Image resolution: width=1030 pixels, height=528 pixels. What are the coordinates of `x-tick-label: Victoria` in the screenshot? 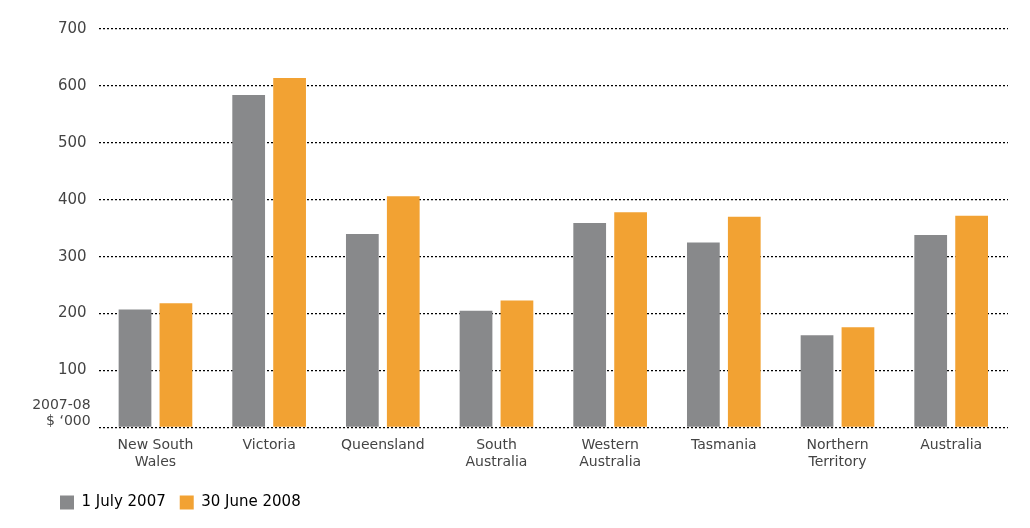 It's located at (269, 444).